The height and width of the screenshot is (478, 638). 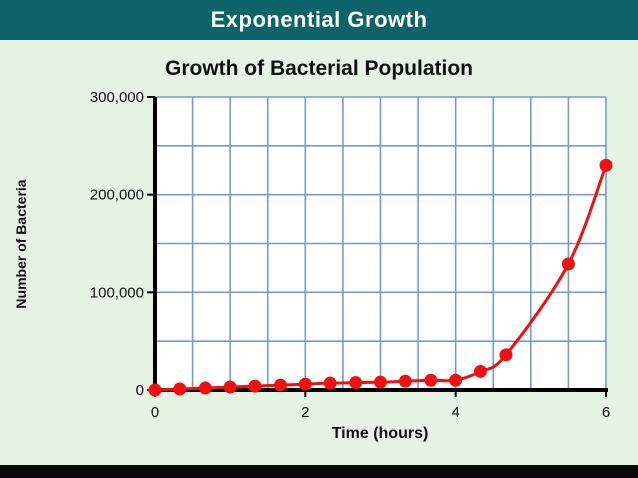 I want to click on banner-title: Exponential Growth, so click(x=319, y=19).